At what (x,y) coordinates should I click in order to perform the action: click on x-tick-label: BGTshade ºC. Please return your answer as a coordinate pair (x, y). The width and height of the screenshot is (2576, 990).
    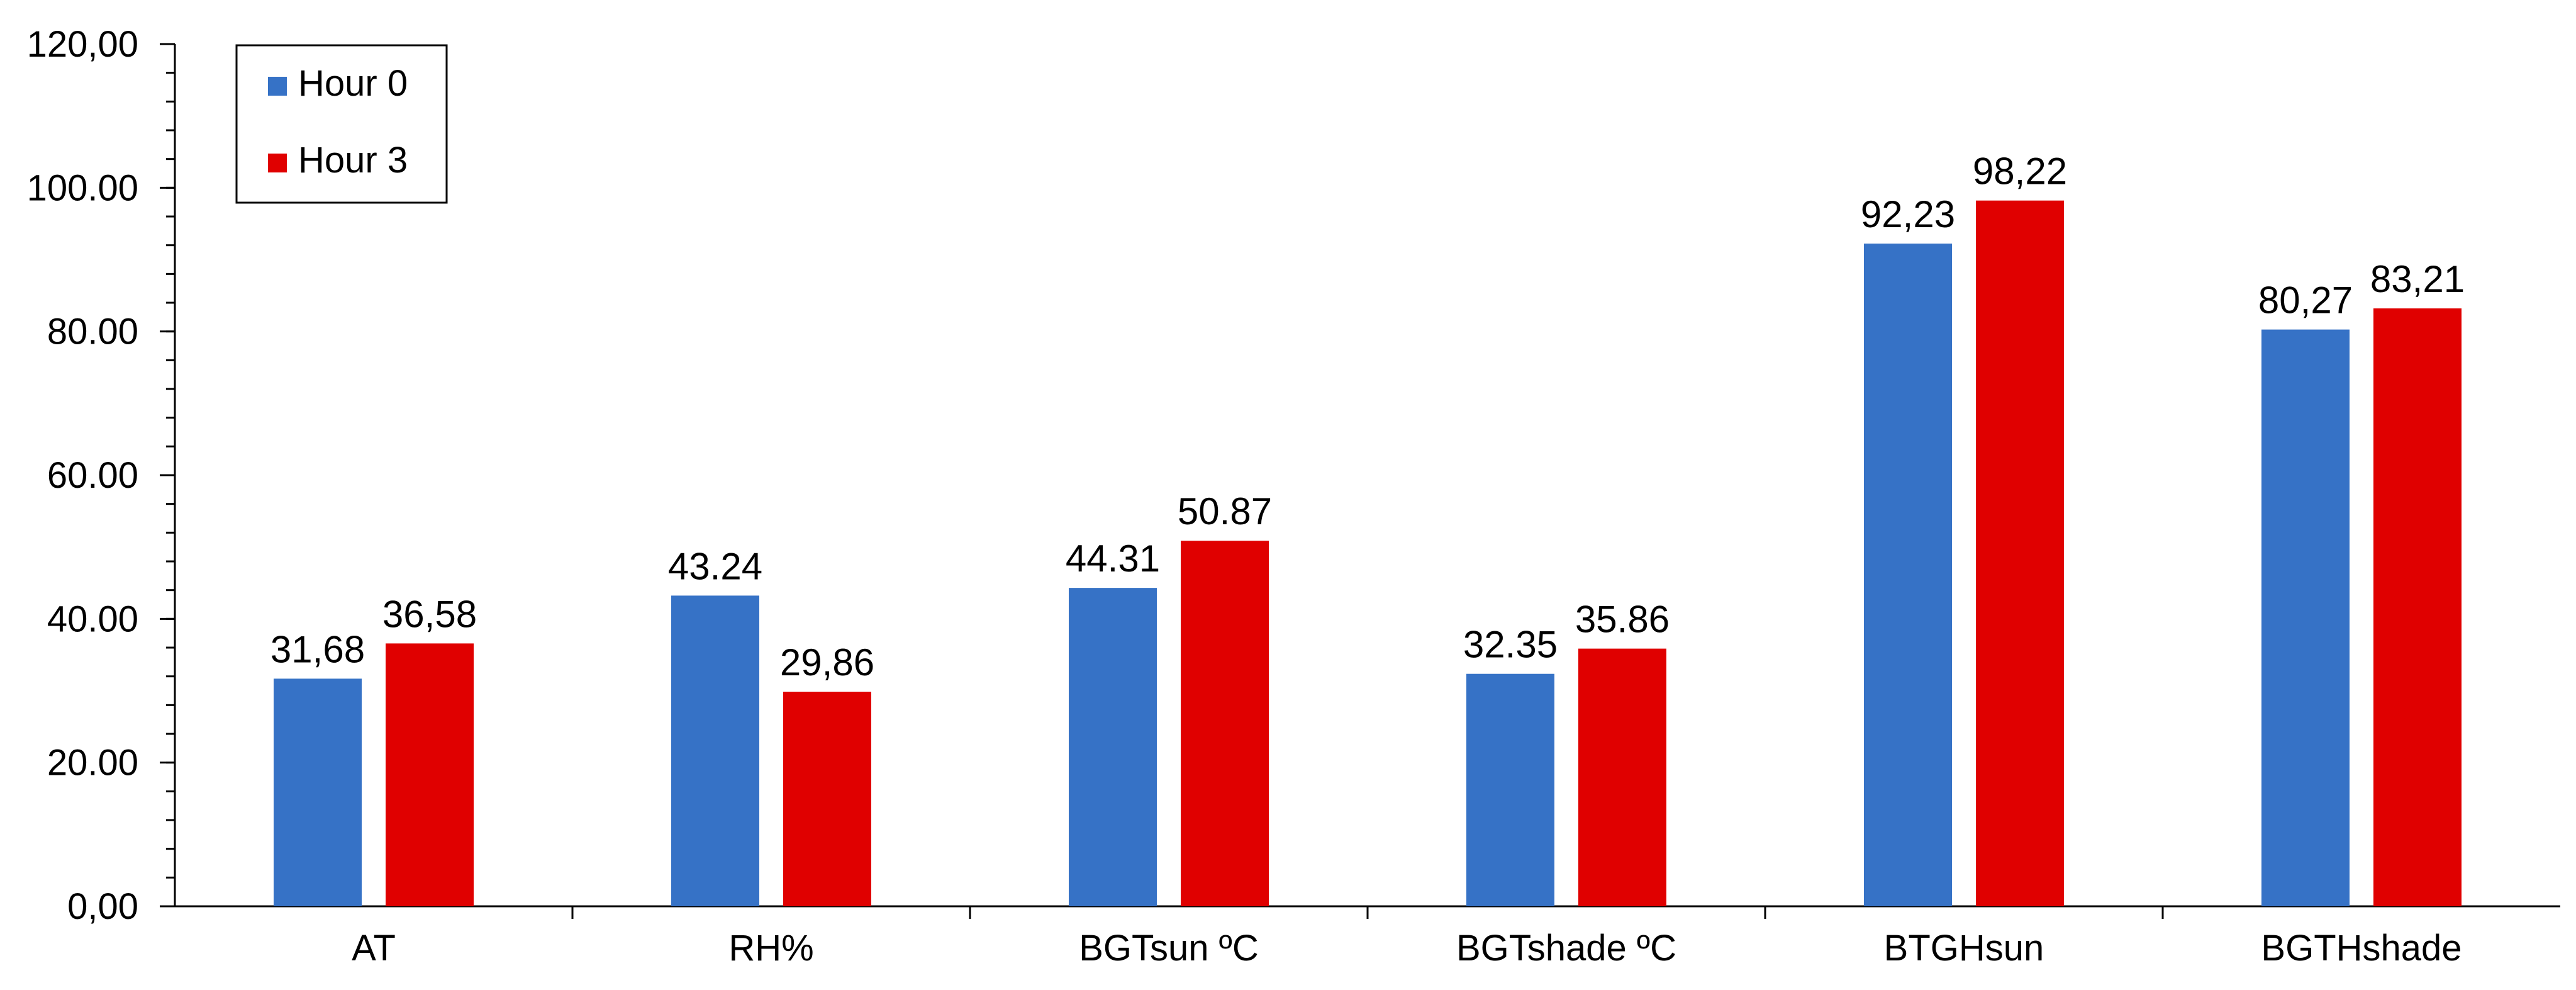
    Looking at the image, I should click on (1566, 948).